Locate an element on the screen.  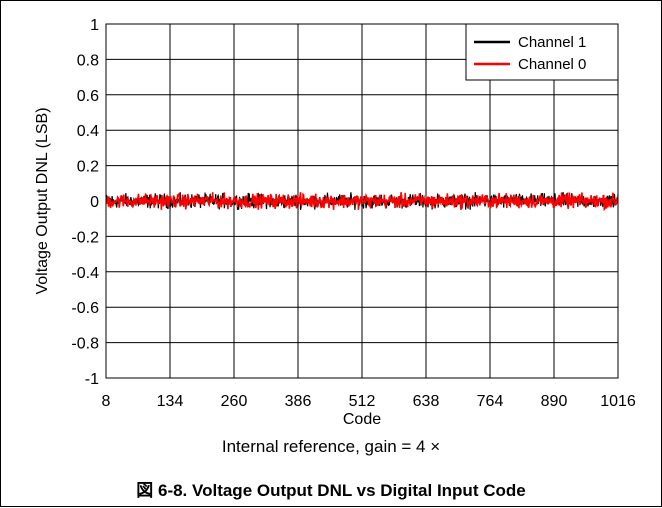
x-tick-label: 1016 is located at coordinates (618, 401).